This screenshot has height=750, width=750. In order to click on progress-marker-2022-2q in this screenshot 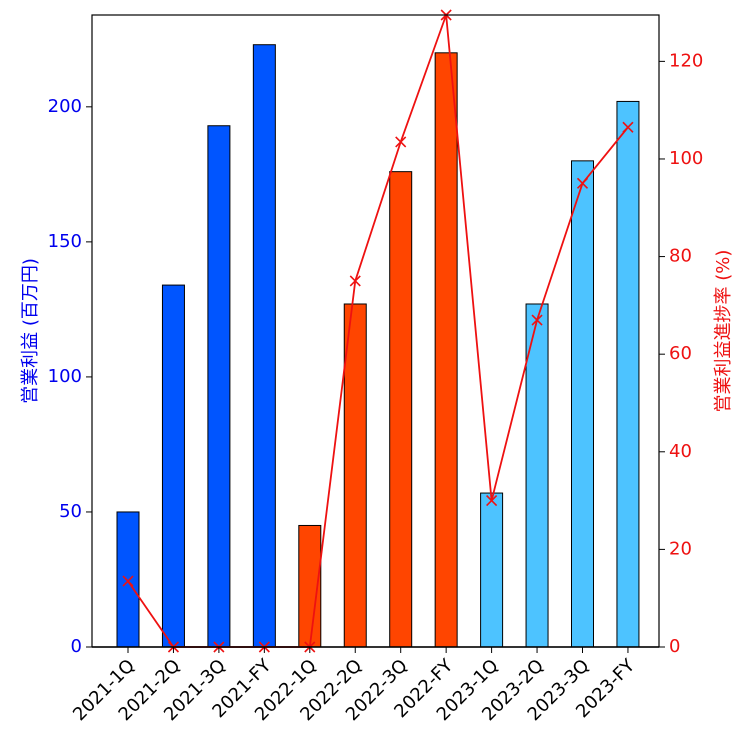, I will do `click(355, 281)`.